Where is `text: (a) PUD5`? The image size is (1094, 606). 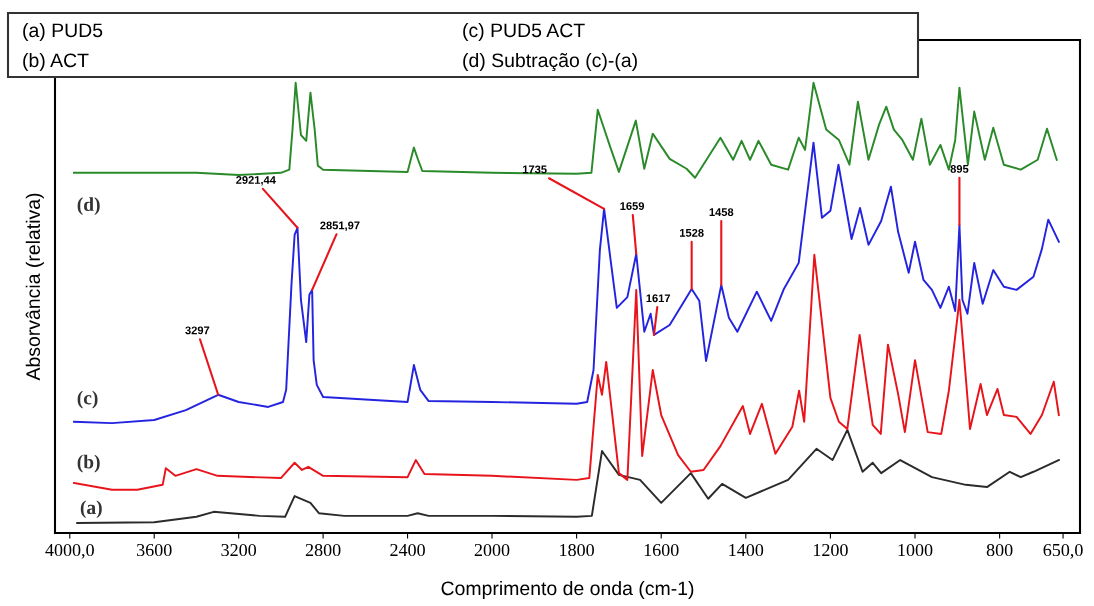
text: (a) PUD5 is located at coordinates (63, 32).